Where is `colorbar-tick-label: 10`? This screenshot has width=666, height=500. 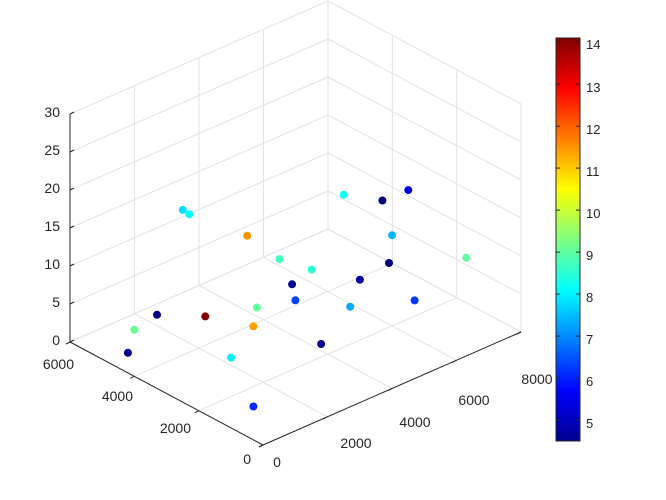
colorbar-tick-label: 10 is located at coordinates (593, 213).